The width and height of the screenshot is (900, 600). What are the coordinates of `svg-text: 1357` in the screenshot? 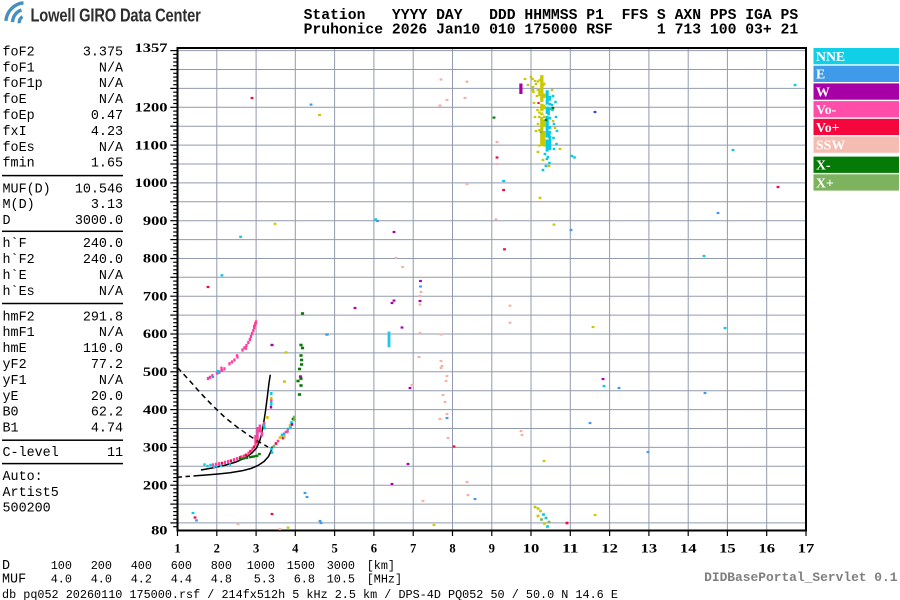 It's located at (151, 48).